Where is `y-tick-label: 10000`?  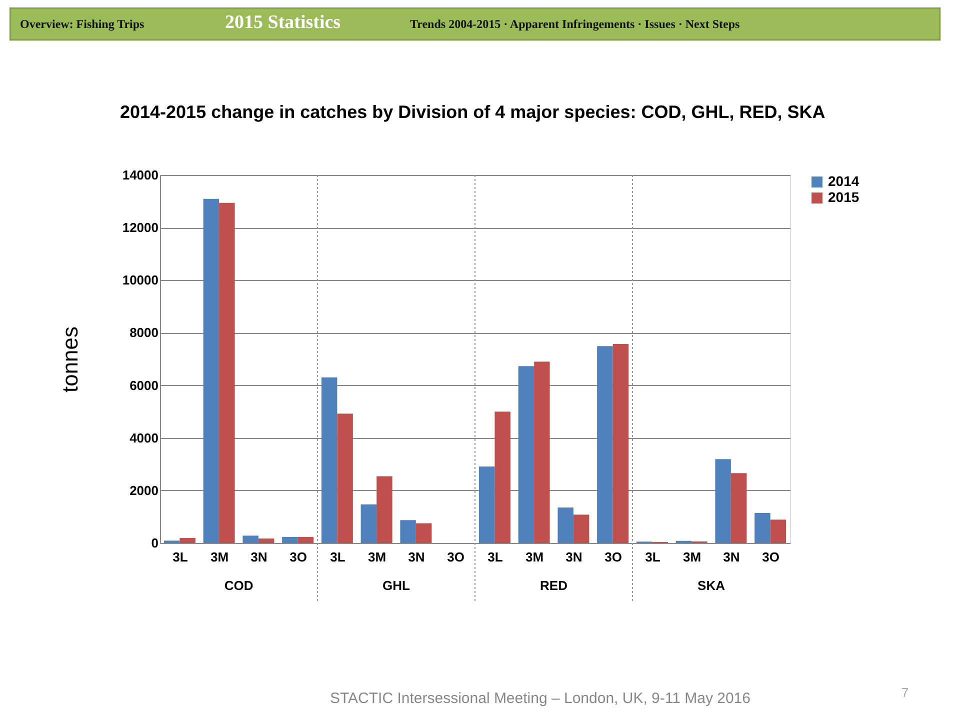
y-tick-label: 10000 is located at coordinates (140, 280).